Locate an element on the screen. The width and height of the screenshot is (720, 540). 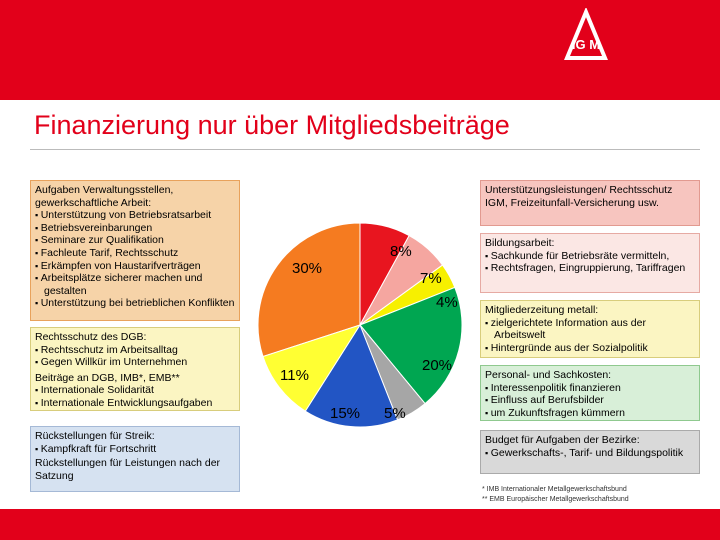
box-heading: Bildungsarbeit: is located at coordinates (520, 243).